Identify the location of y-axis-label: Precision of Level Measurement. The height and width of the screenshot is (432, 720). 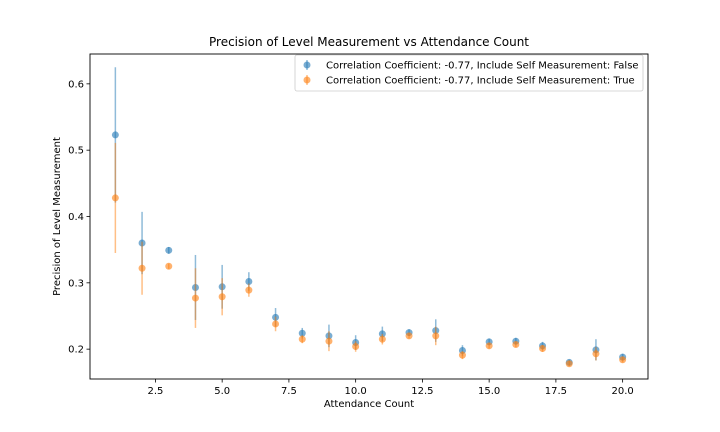
(57, 216).